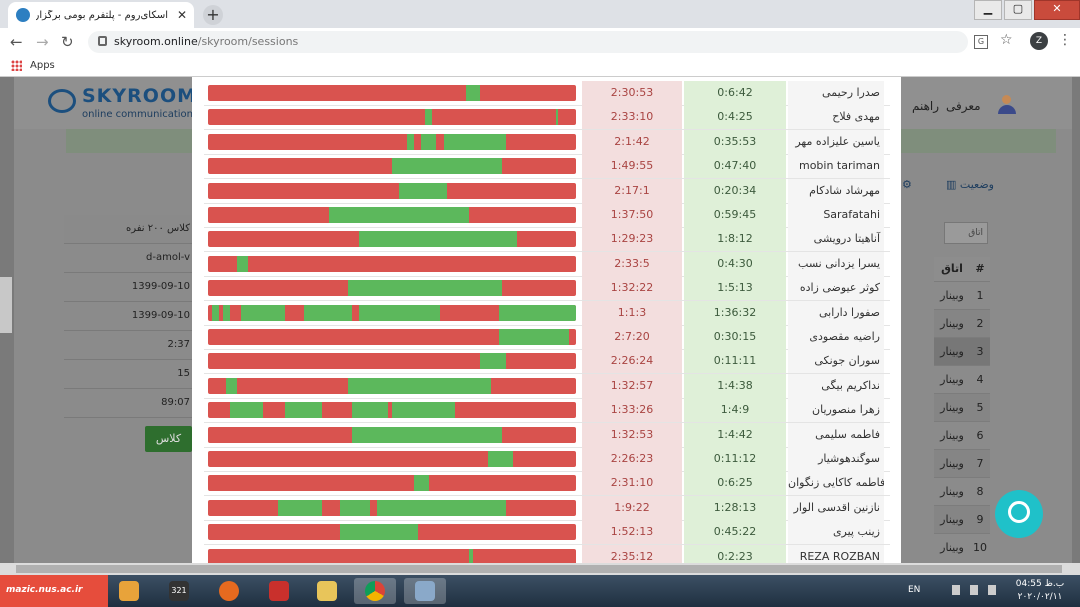 Image resolution: width=1080 pixels, height=607 pixels. Describe the element at coordinates (992, 590) in the screenshot. I see `network-icon` at that location.